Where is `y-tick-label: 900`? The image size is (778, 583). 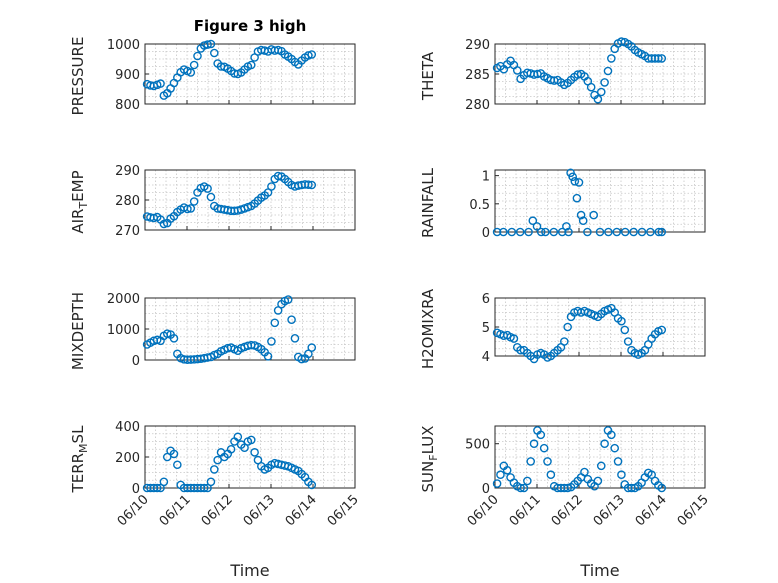
y-tick-label: 900 is located at coordinates (127, 75).